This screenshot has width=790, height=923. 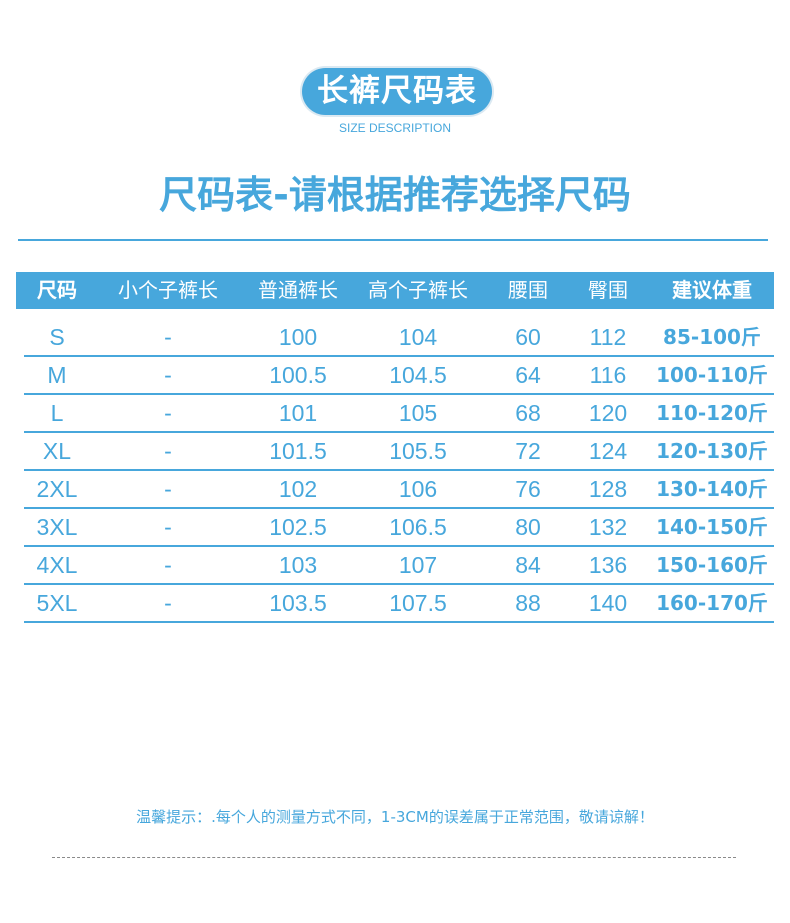 What do you see at coordinates (298, 337) in the screenshot?
I see `table-cell: 100` at bounding box center [298, 337].